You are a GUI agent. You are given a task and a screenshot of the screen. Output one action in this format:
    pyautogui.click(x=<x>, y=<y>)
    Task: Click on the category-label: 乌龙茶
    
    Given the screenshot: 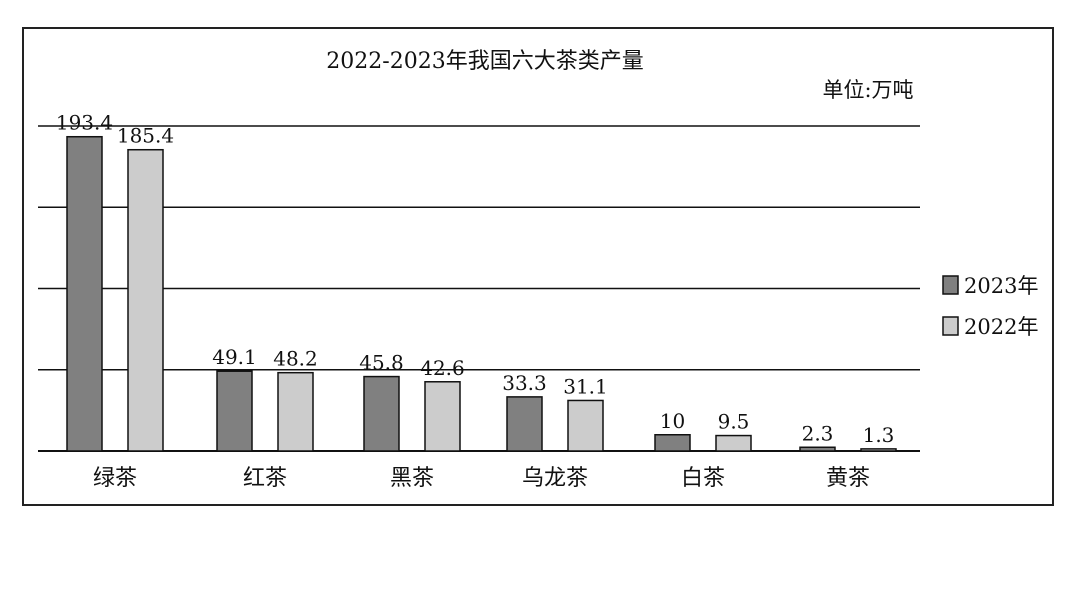 What is the action you would take?
    pyautogui.click(x=555, y=478)
    